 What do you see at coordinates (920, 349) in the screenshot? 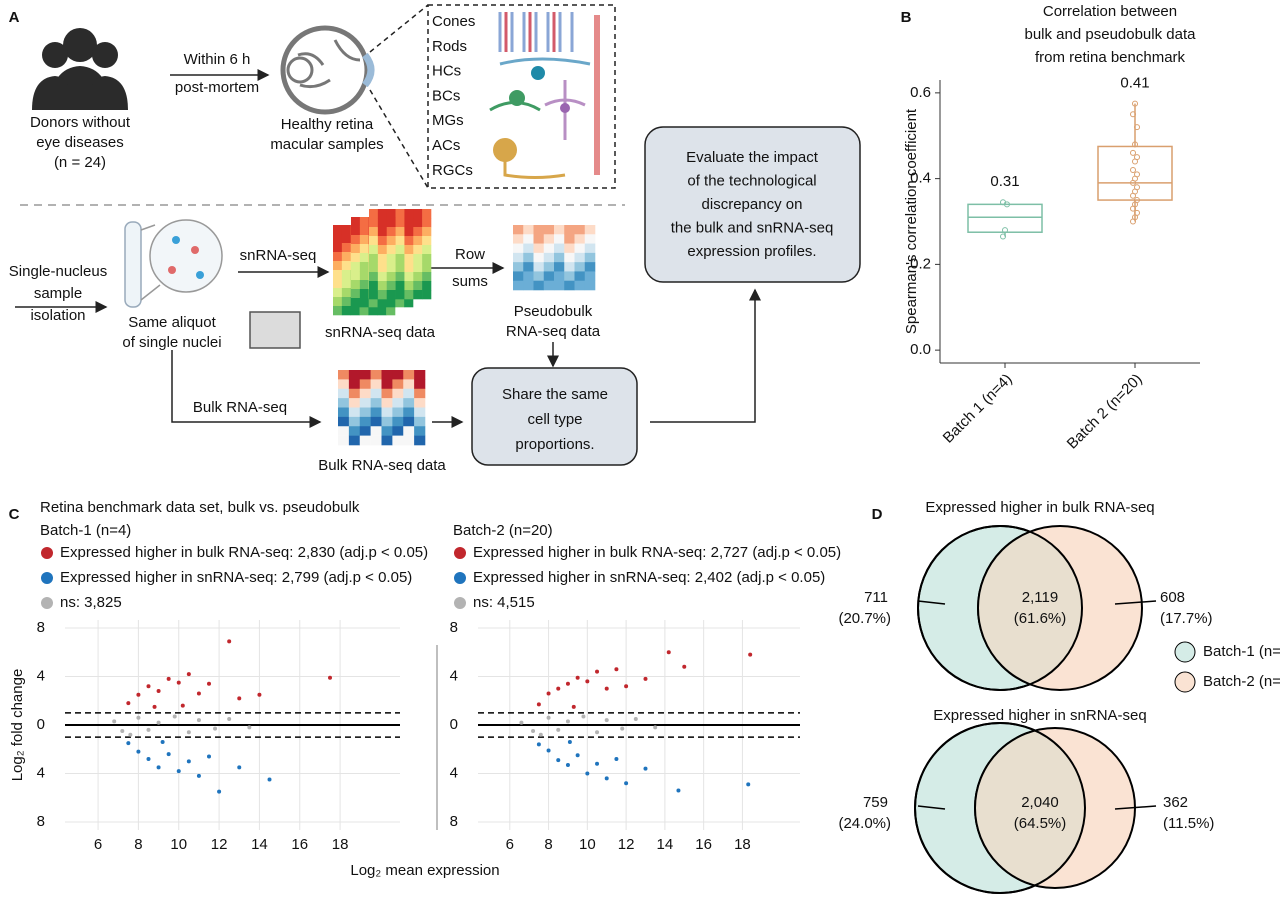
I see `y-tick-label: 0.0` at bounding box center [920, 349].